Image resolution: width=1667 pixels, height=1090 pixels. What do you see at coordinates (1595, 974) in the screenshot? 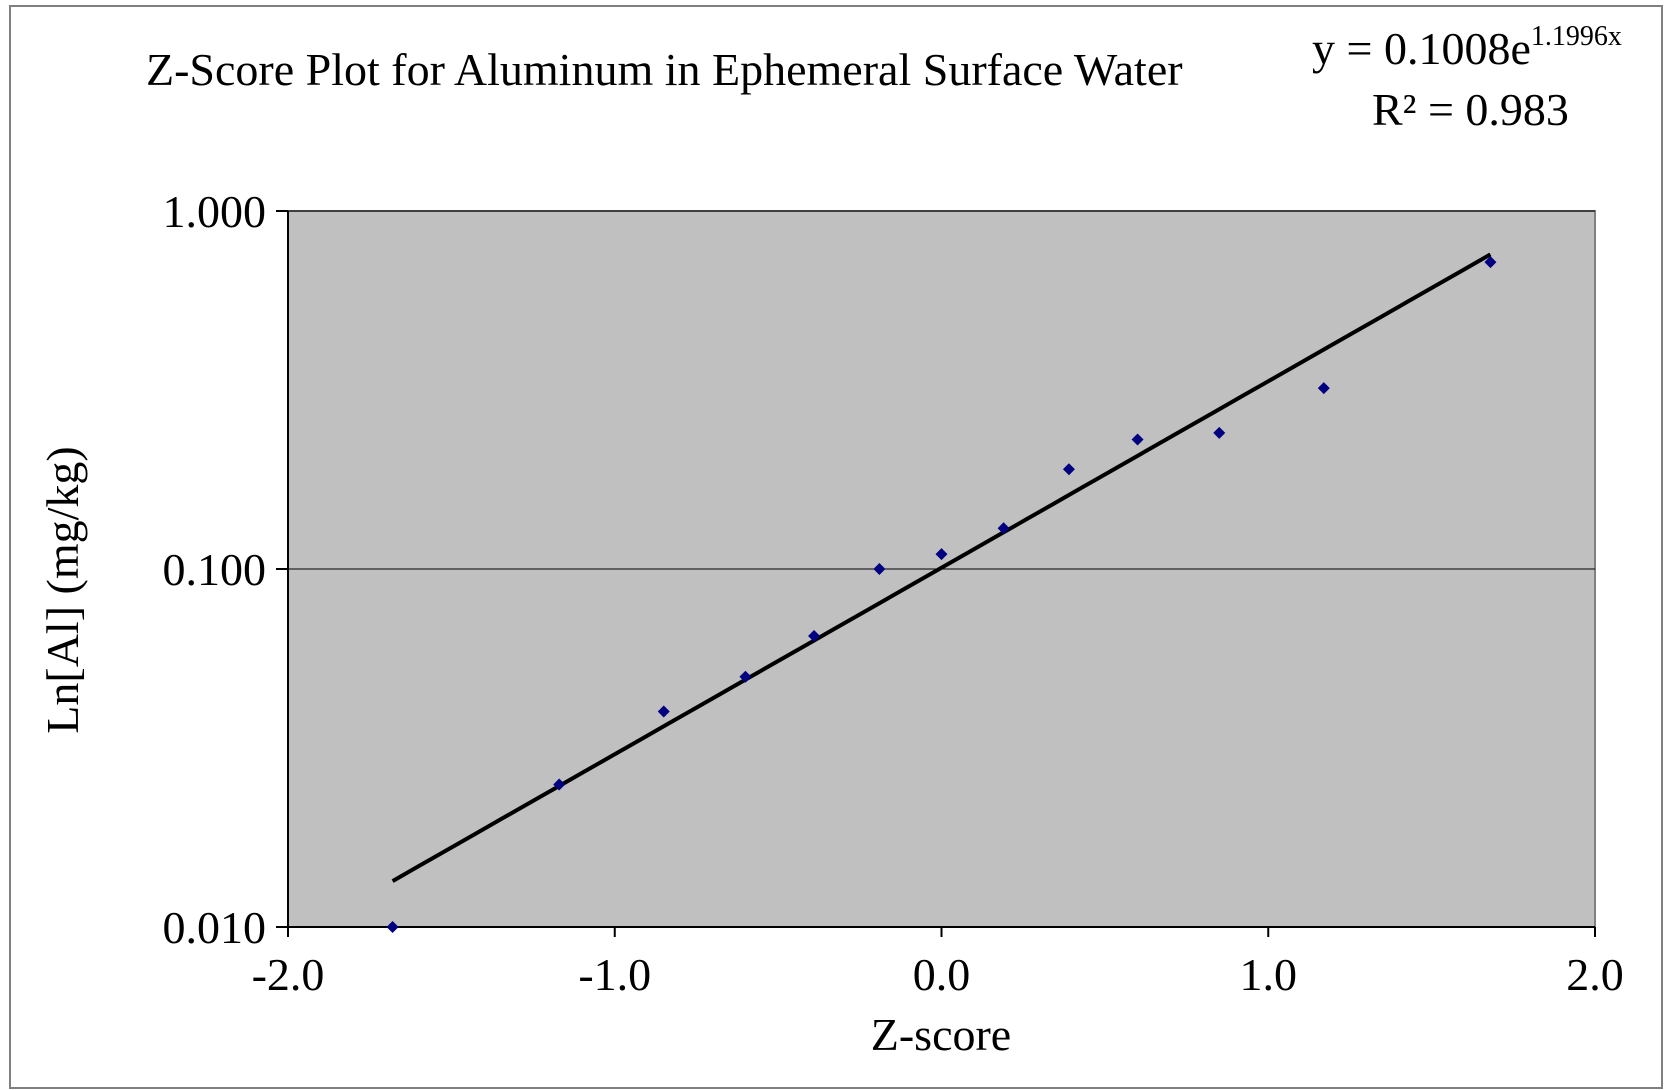
I see `x-tick-label: 2.0` at bounding box center [1595, 974].